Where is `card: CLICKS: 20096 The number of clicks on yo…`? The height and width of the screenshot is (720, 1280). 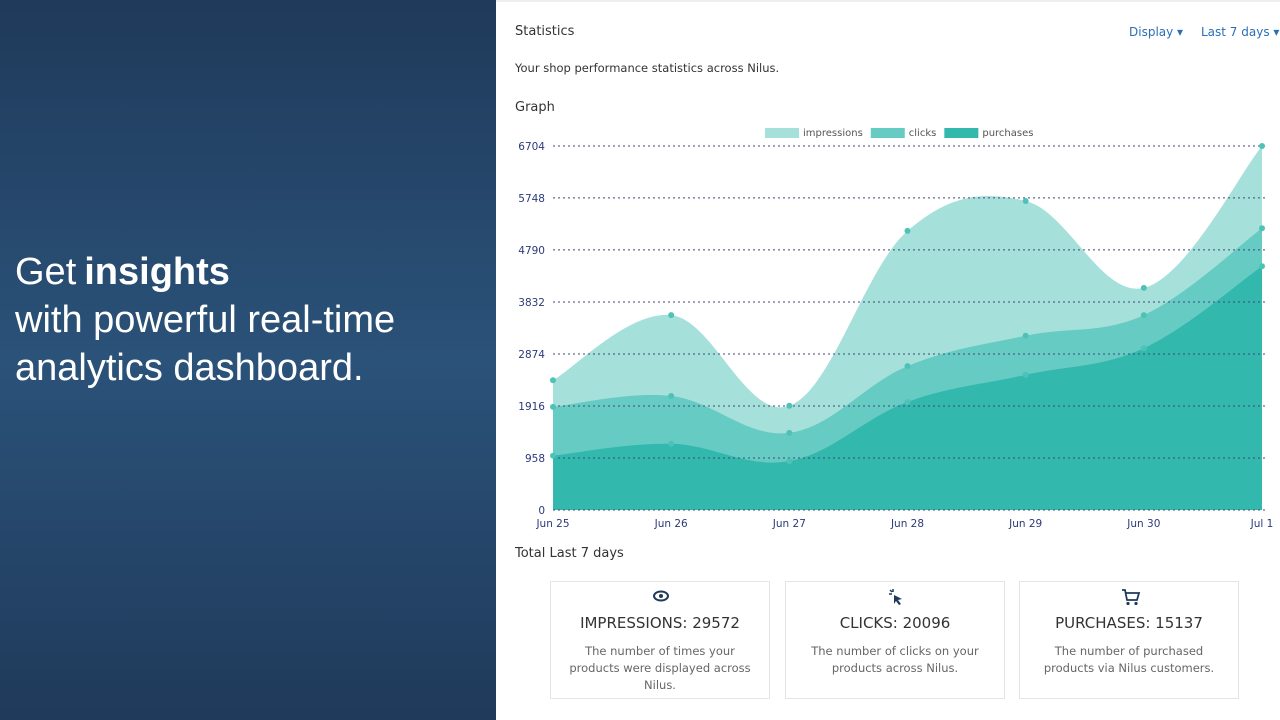 card: CLICKS: 20096 The number of clicks on yo… is located at coordinates (895, 640).